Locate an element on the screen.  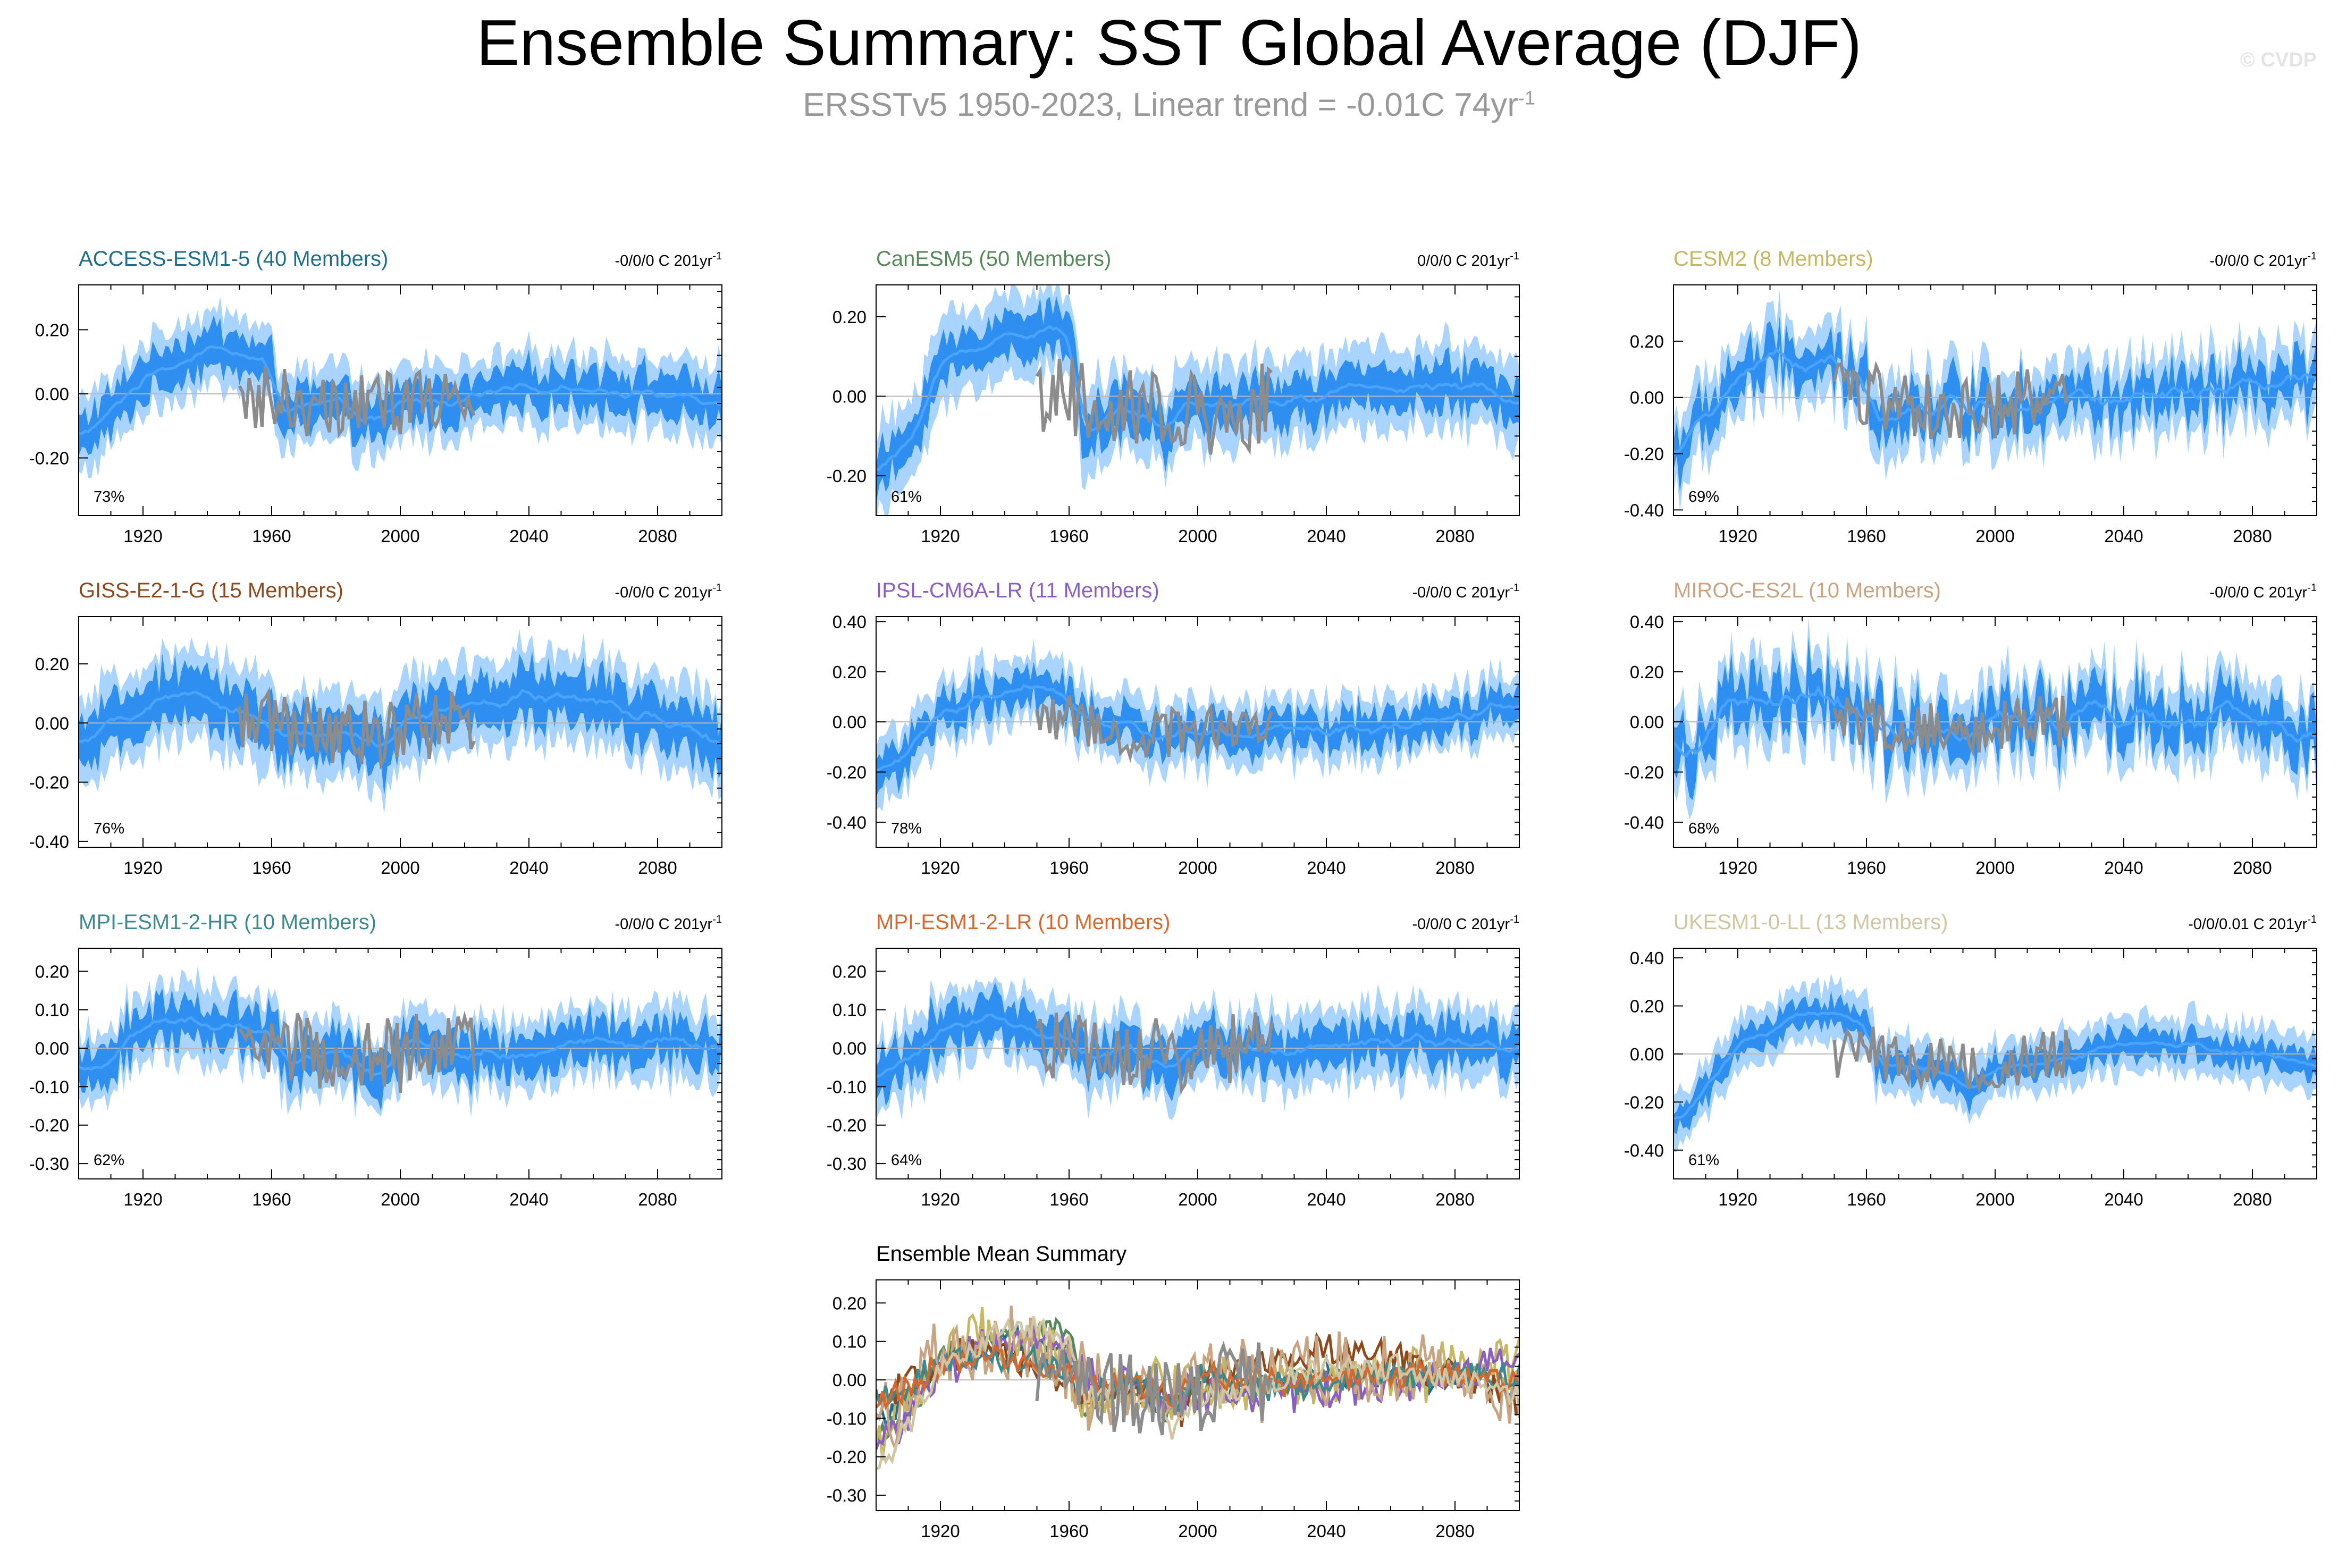
subtitle-superscript: -1 is located at coordinates (1526, 98).